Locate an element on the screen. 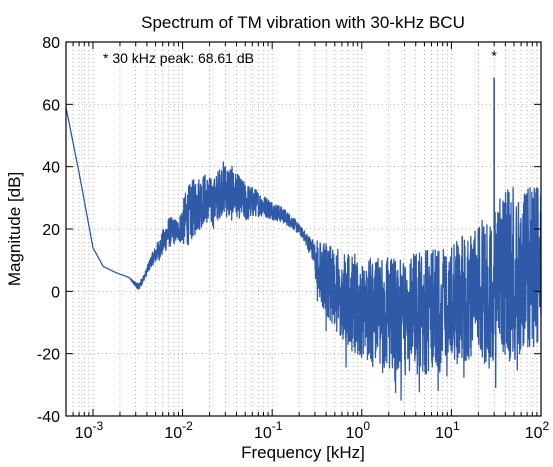 The image size is (553, 467). x-tick-label: 10⁻² is located at coordinates (178, 430).